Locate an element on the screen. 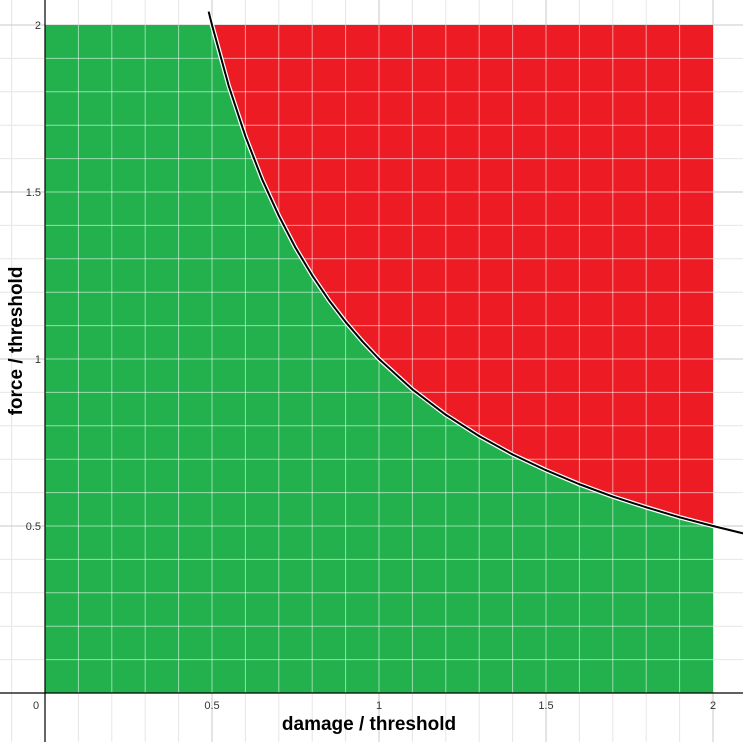 This screenshot has height=742, width=743. x-tick-label: 1 is located at coordinates (379, 706).